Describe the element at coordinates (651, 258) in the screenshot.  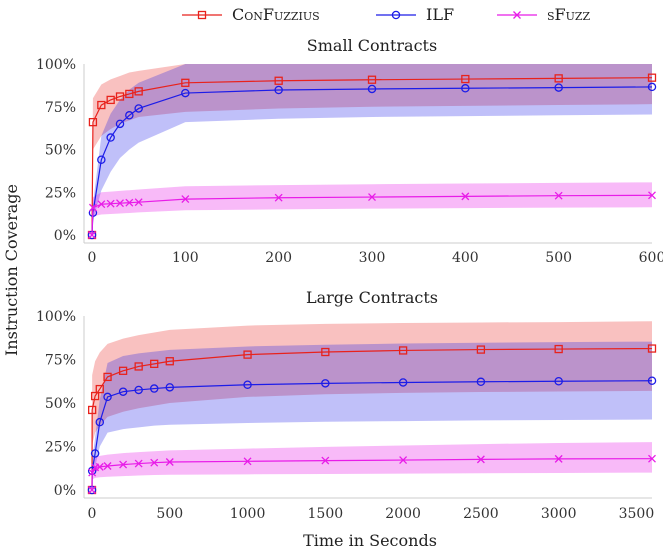
I see `x-tick-label: 600` at that location.